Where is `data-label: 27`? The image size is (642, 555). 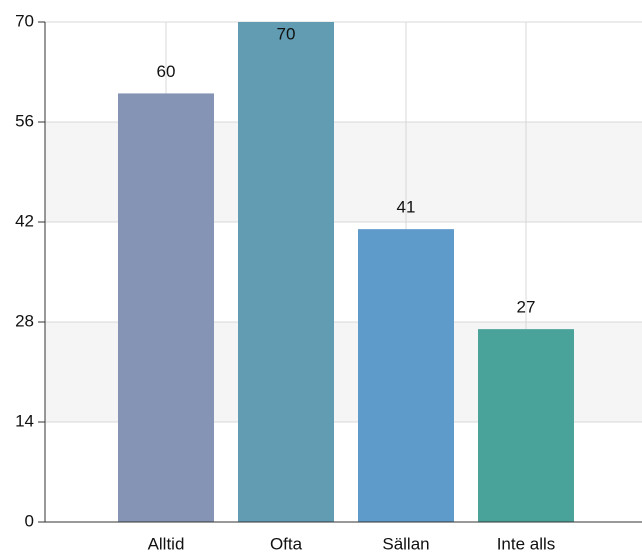 data-label: 27 is located at coordinates (526, 307).